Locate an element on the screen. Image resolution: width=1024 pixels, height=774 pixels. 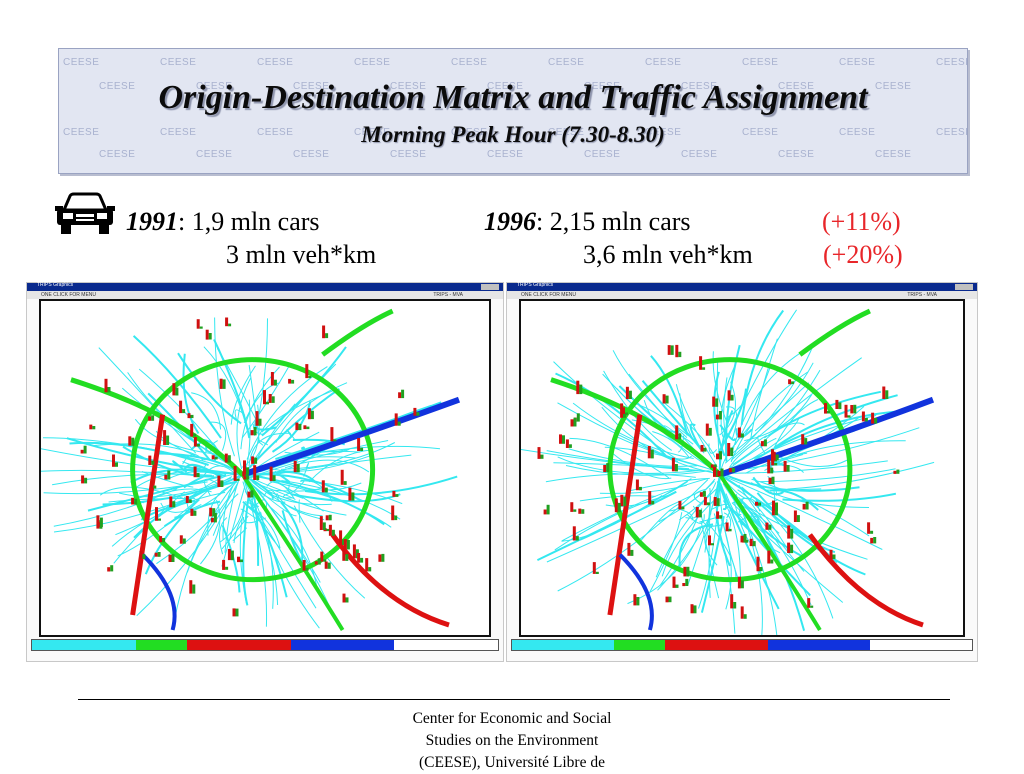
map-menu-app: TRIPS - MVA is located at coordinates (922, 295).